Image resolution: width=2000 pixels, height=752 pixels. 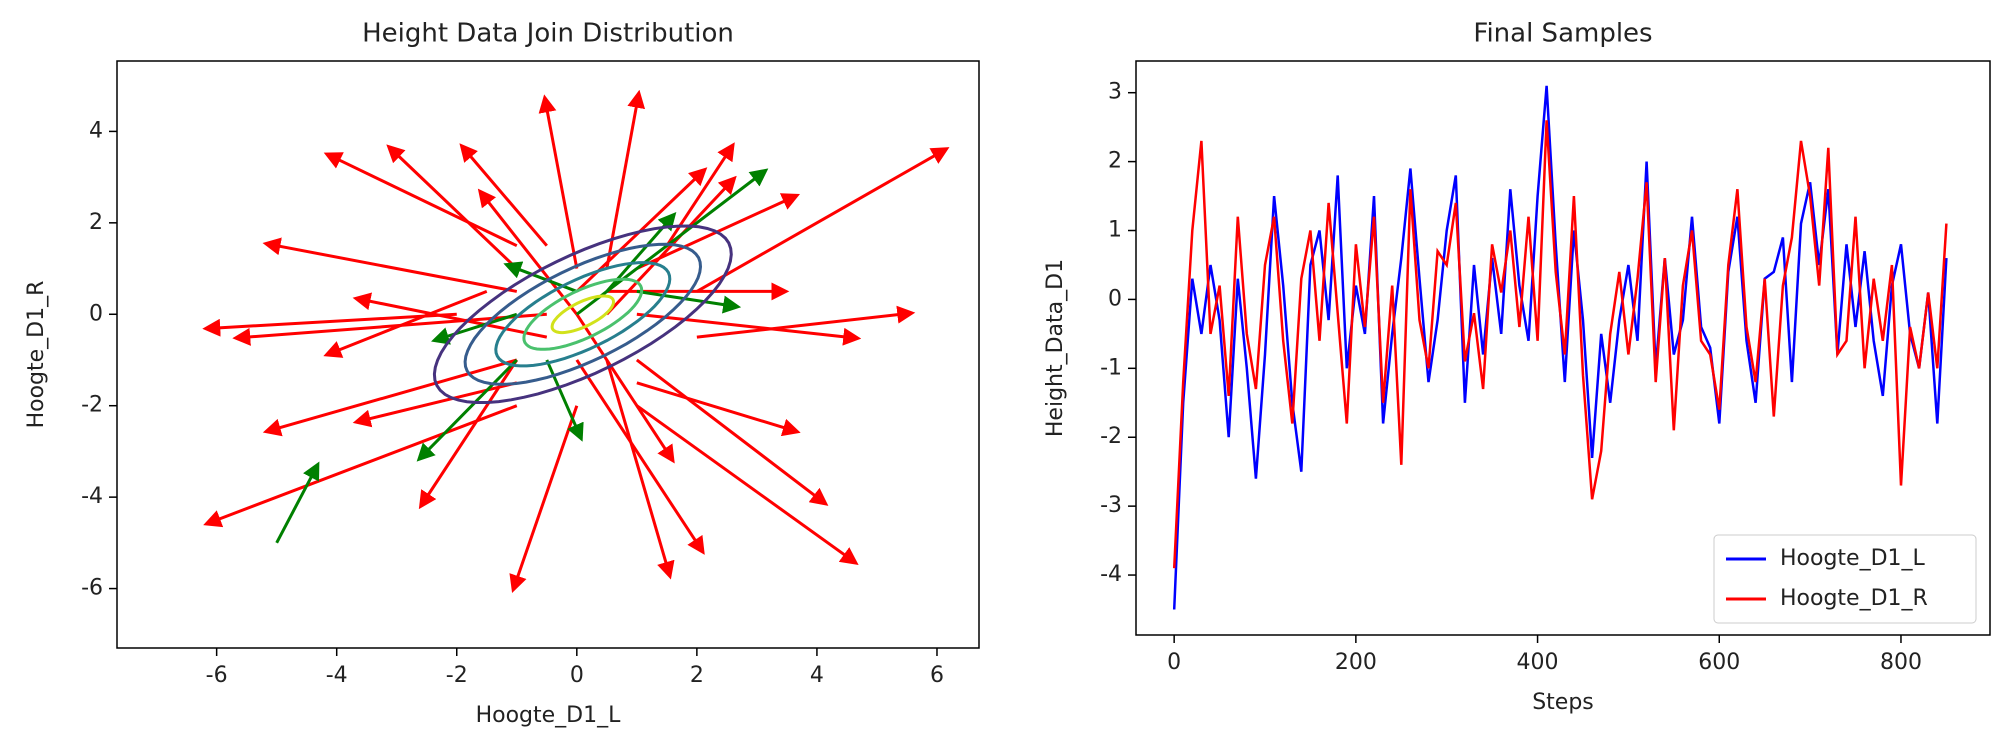 I want to click on x-tick-label: -6, so click(x=217, y=675).